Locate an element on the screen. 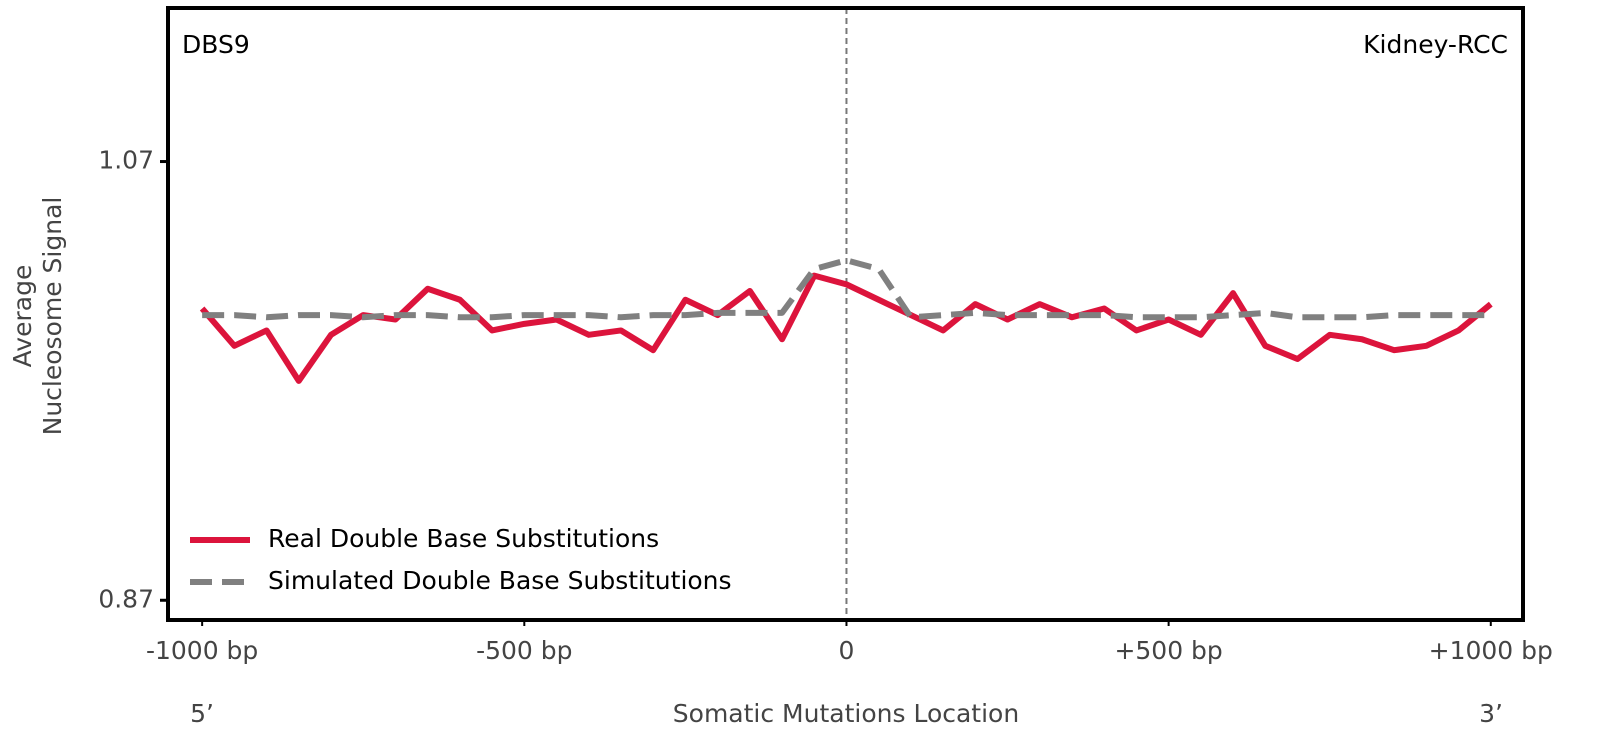 This screenshot has height=756, width=1603. y-axis-label-line: Nucleosome Signal is located at coordinates (52, 316).